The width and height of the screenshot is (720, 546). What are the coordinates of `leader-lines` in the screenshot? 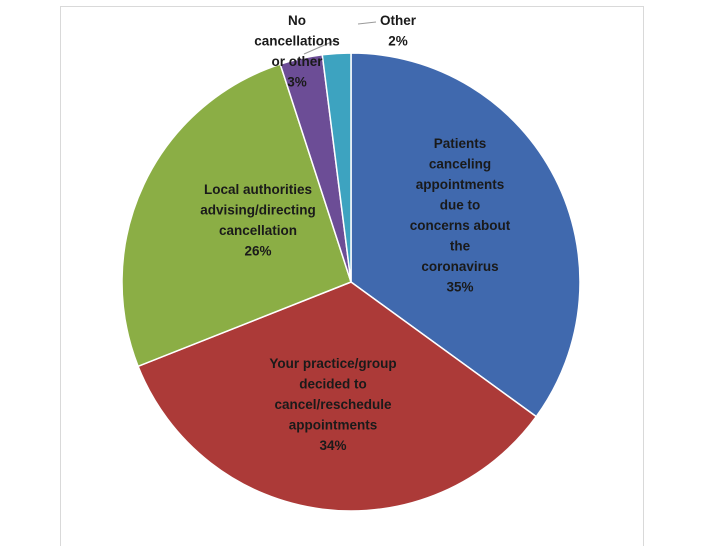 It's located at (340, 38).